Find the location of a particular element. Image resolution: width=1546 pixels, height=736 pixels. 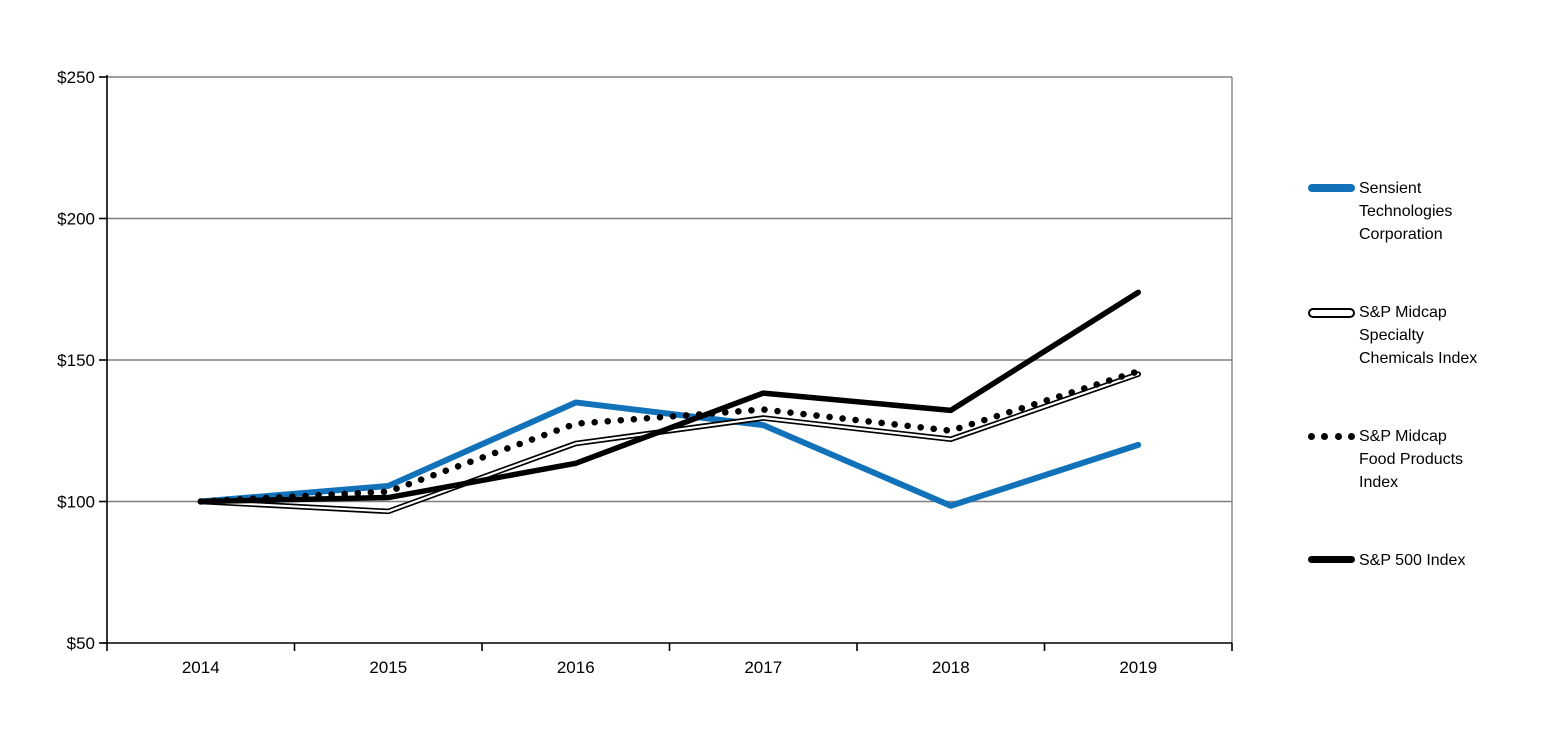

x-axis-tick-label: 2015 is located at coordinates (388, 667).